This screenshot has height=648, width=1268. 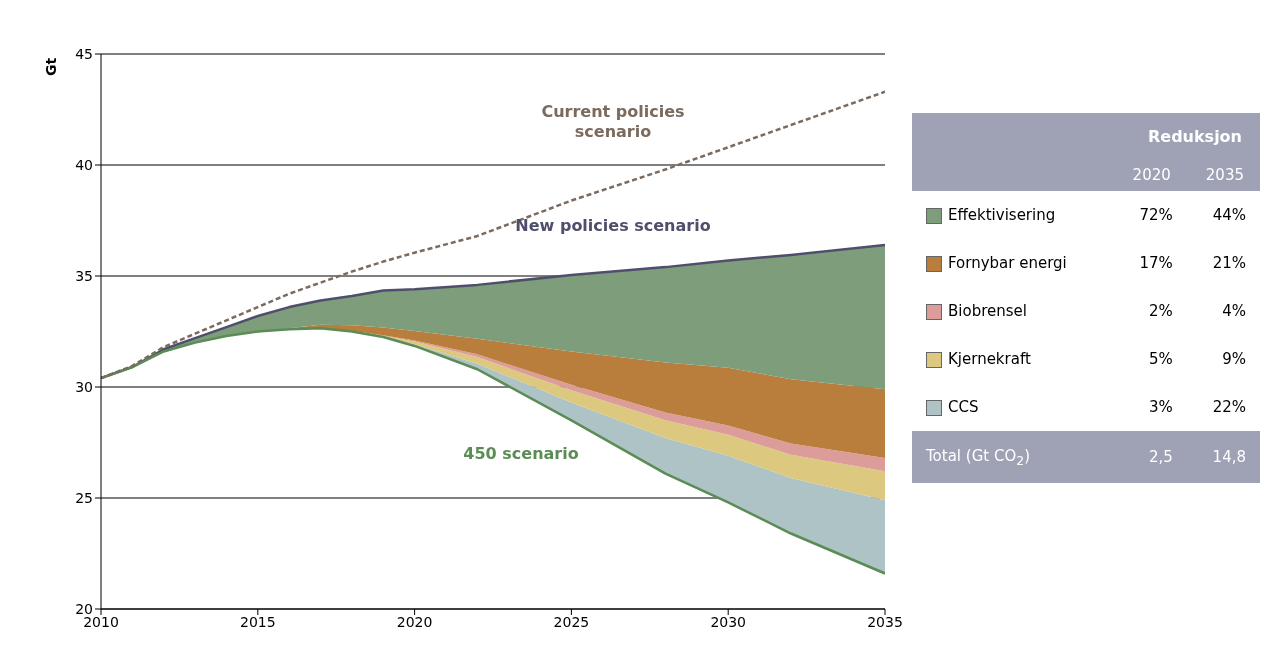 What do you see at coordinates (1224, 175) in the screenshot?
I see `category-label: 2035` at bounding box center [1224, 175].